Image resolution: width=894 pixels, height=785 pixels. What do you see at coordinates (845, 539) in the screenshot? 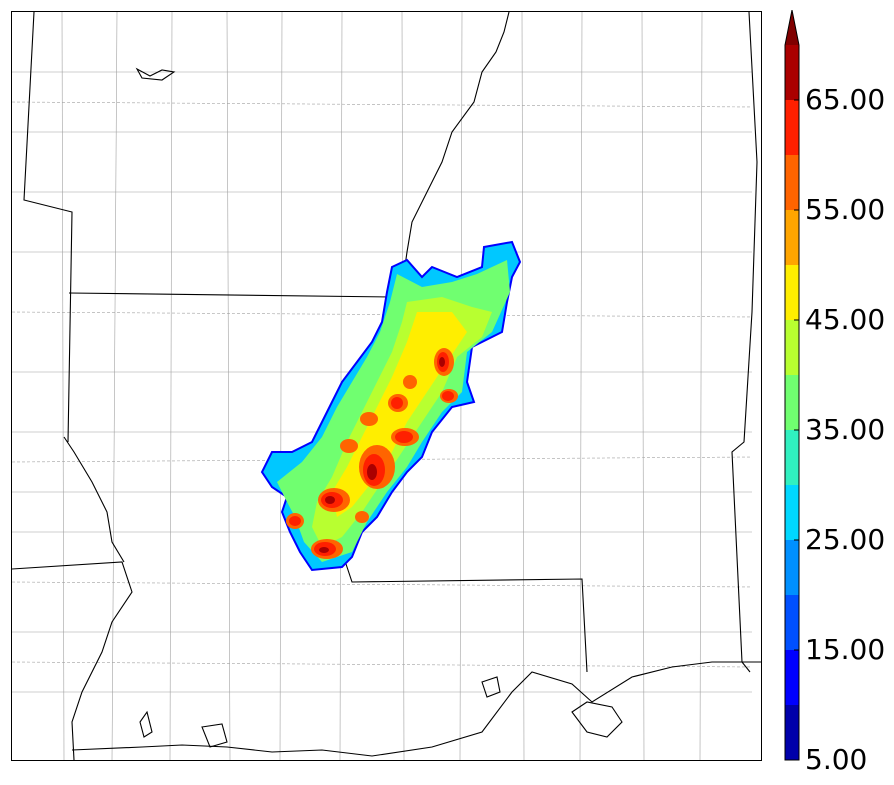
I see `colorbar-tick-label: 25.00` at bounding box center [845, 539].